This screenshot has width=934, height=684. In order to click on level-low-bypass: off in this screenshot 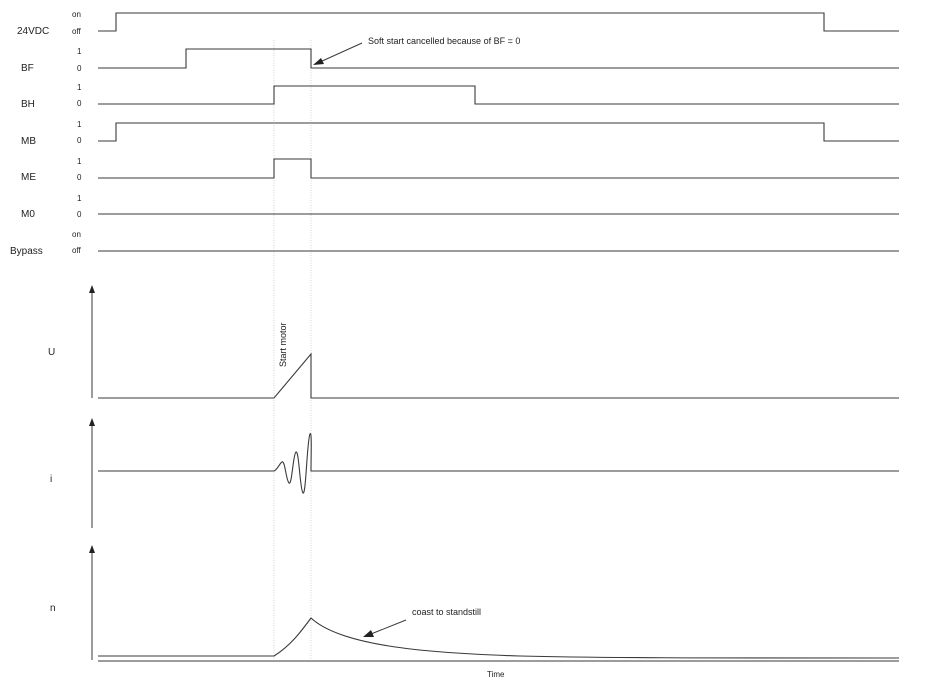, I will do `click(77, 250)`.